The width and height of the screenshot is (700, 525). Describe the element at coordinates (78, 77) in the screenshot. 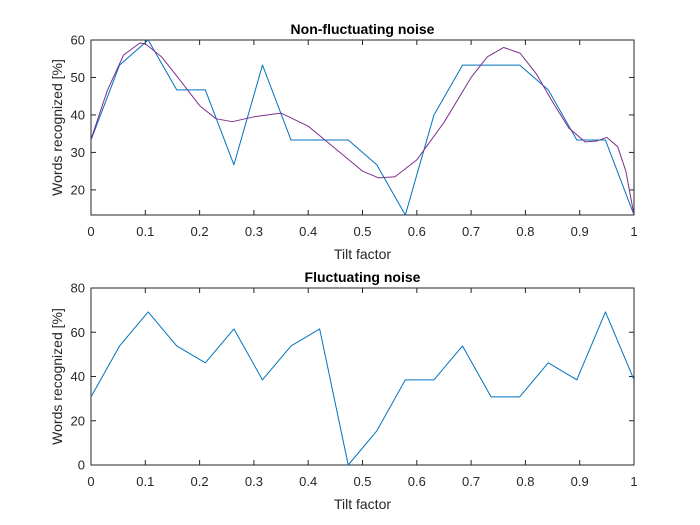

I see `y-tick-label: 50` at that location.